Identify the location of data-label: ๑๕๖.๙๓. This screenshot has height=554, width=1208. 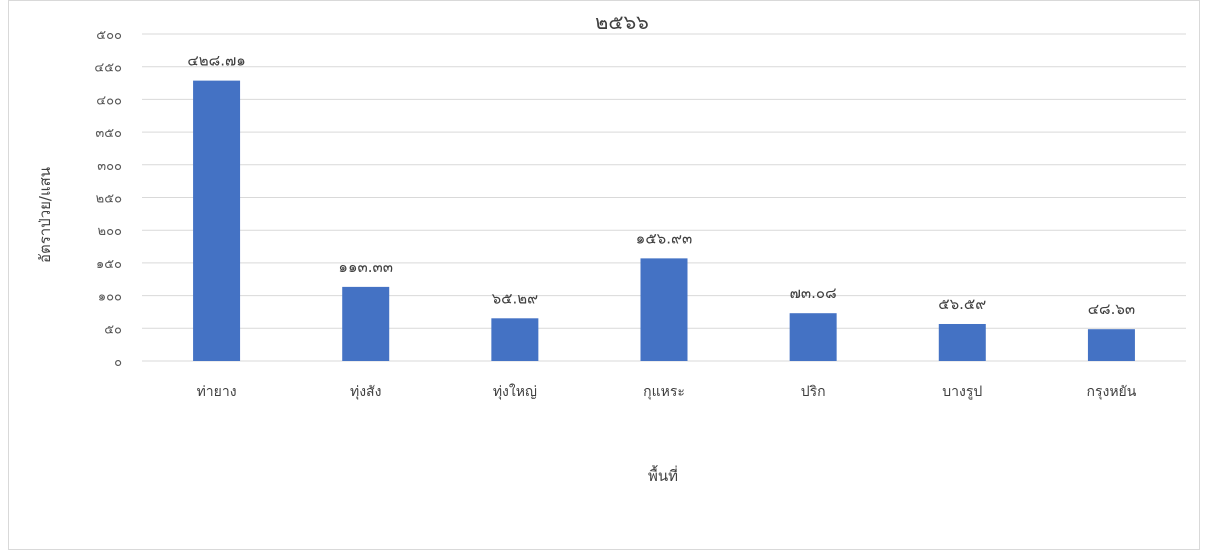
(664, 238).